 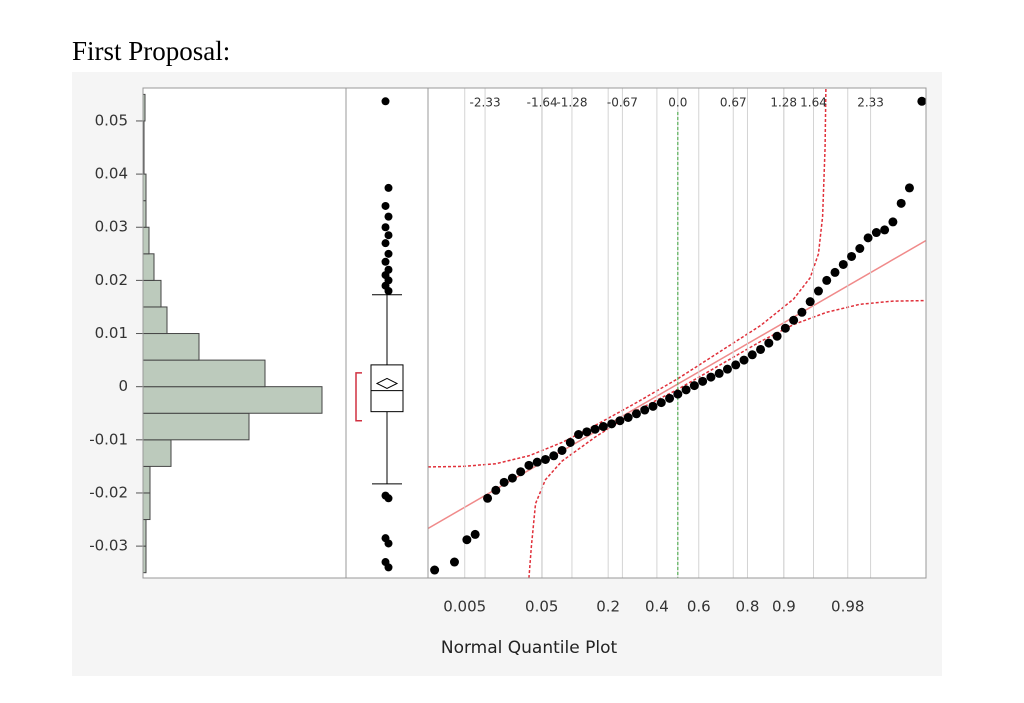 I want to click on y-tick-label: -0.01, so click(x=108, y=439).